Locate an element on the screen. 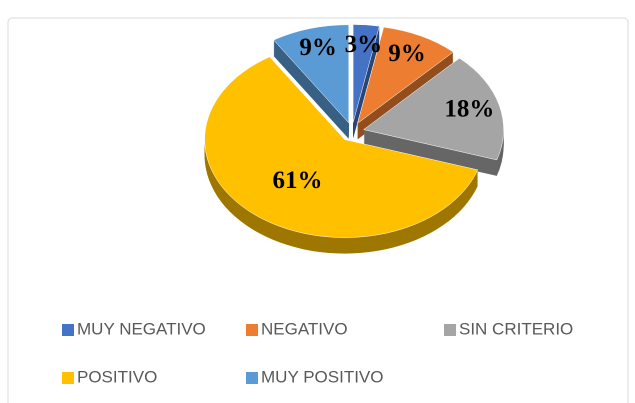  data-label: 18% is located at coordinates (469, 108).